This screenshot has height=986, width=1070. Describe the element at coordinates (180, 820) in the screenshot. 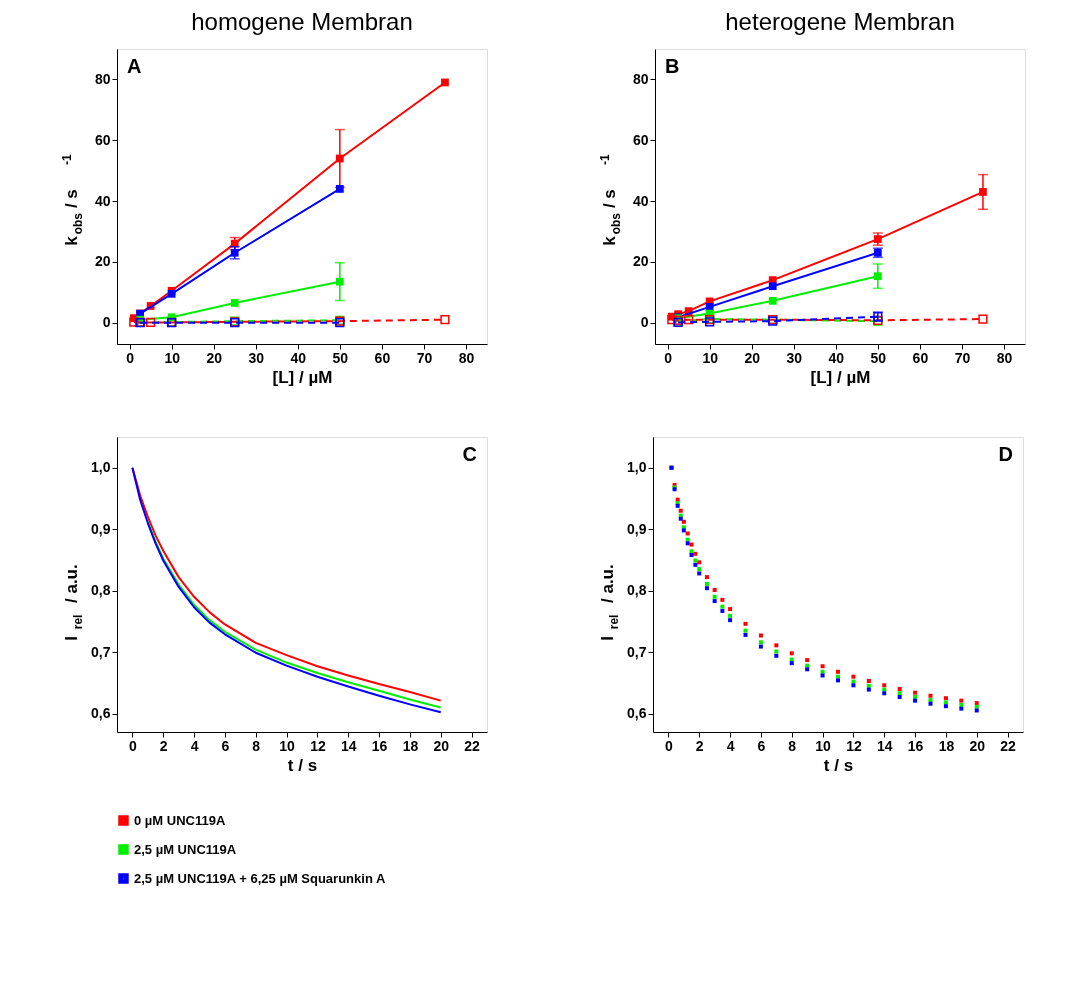

I see `legend-label: 0 µM UNC119A` at that location.